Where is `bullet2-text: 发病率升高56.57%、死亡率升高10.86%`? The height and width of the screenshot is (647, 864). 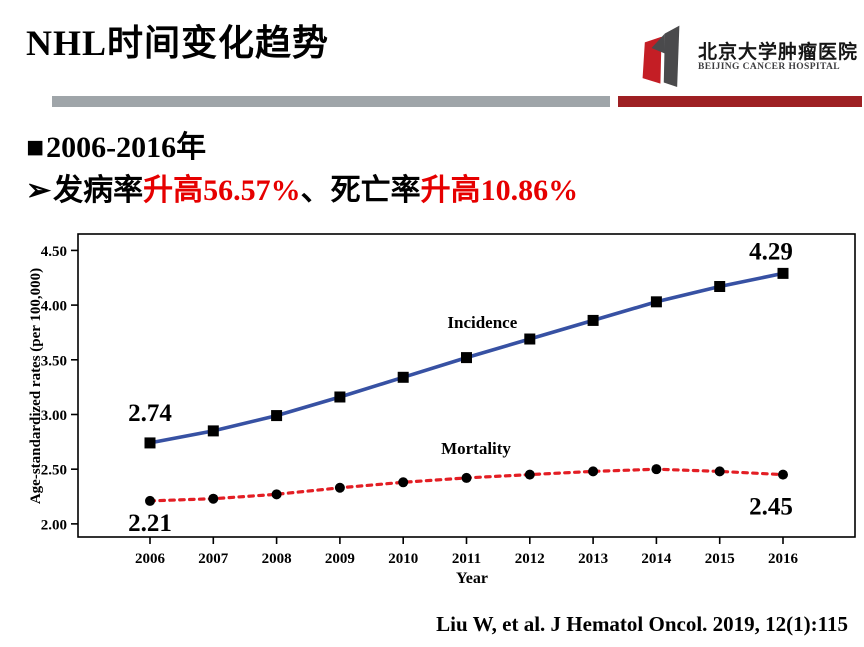
bullet2-text: 发病率升高56.57%、死亡率升高10.86% is located at coordinates (315, 190).